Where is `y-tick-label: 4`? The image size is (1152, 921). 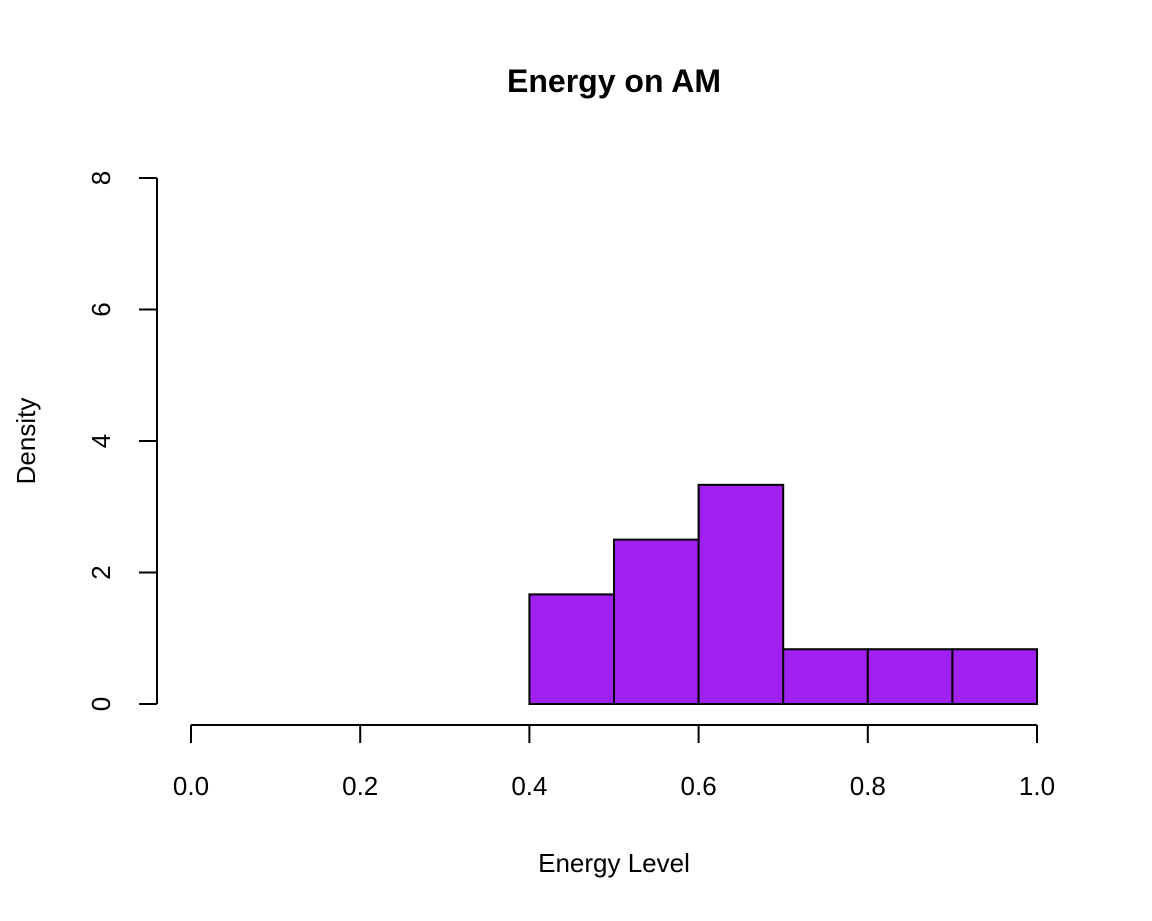 y-tick-label: 4 is located at coordinates (101, 441).